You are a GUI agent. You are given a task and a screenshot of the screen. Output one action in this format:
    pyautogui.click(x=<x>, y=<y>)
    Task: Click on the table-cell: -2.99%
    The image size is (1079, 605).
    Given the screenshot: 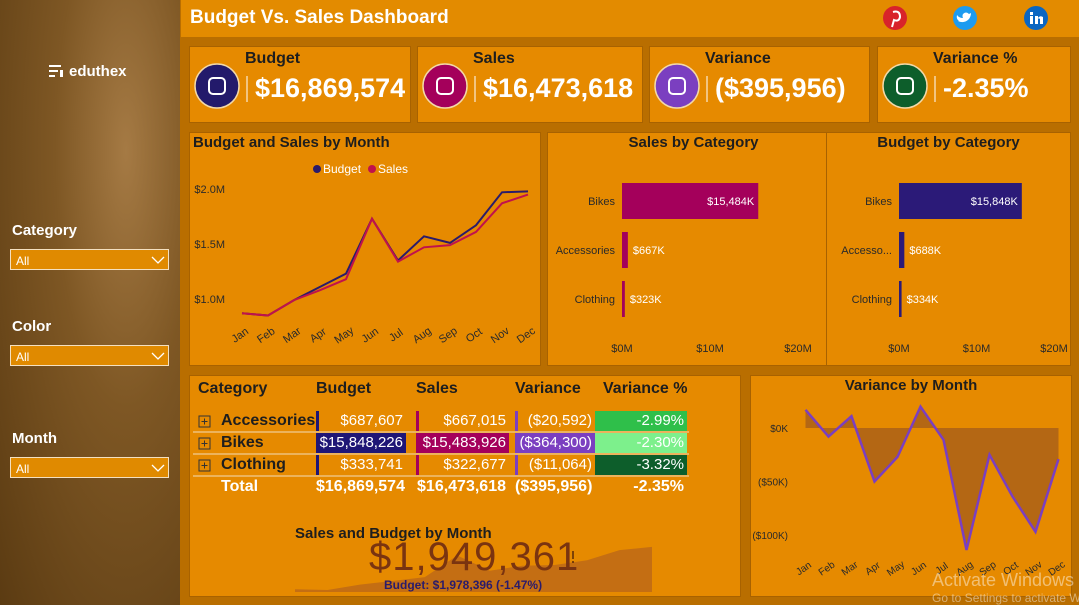 What is the action you would take?
    pyautogui.click(x=641, y=421)
    